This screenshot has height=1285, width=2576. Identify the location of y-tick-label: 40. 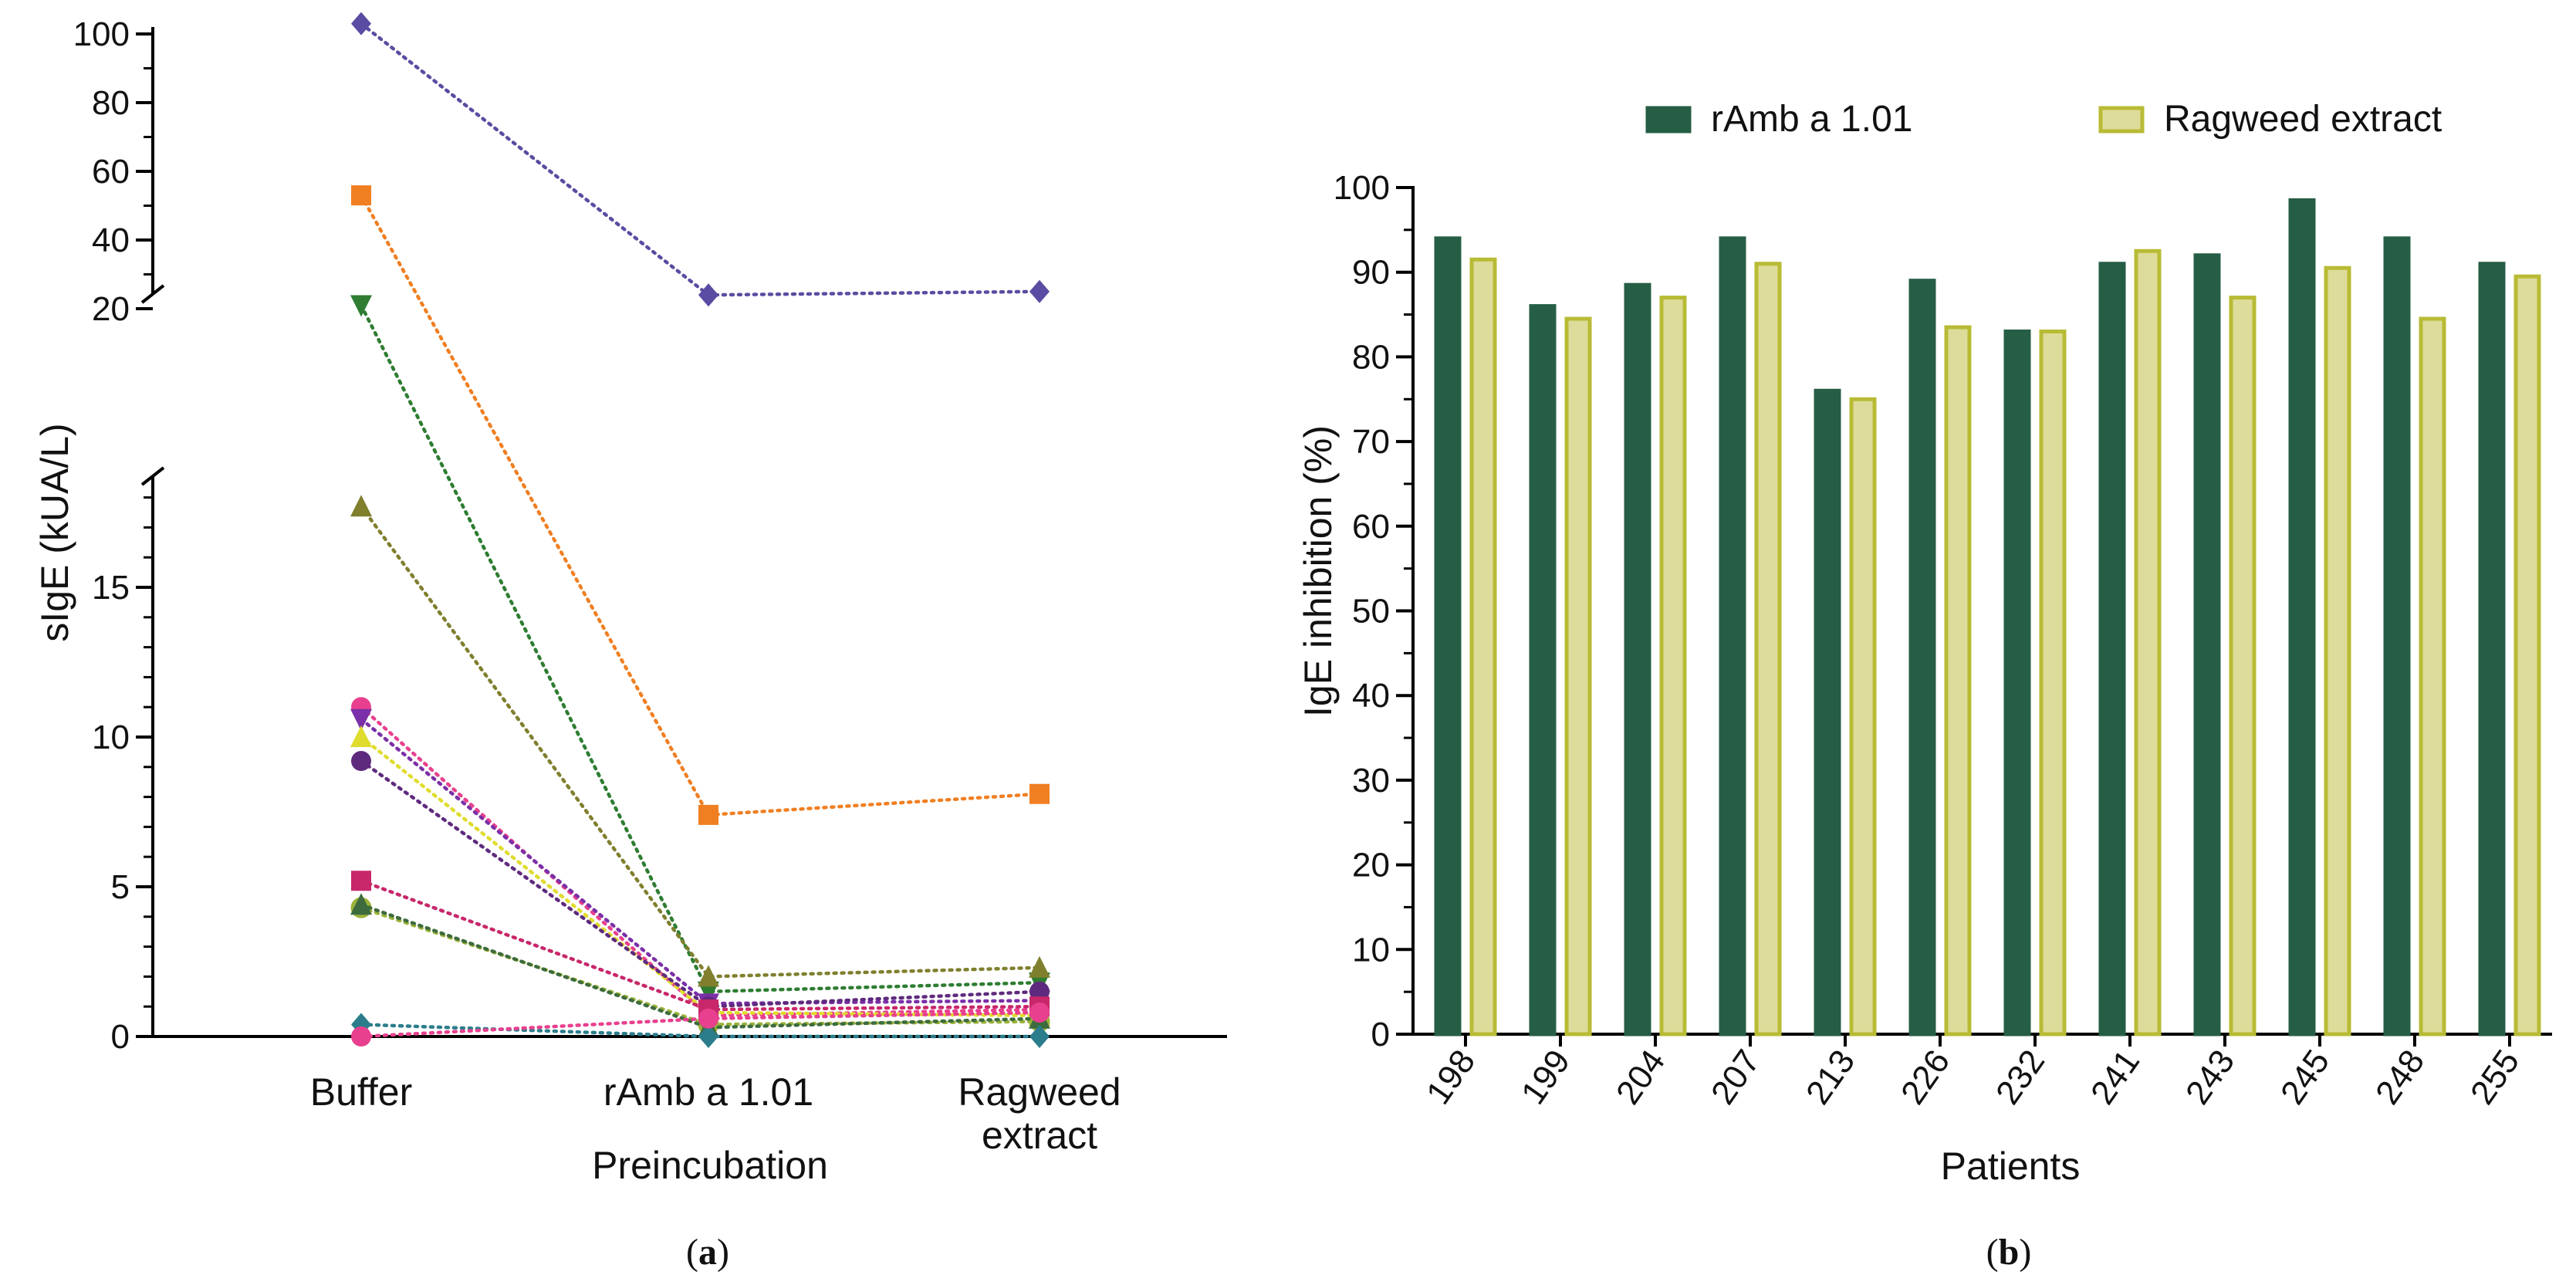
(1371, 696).